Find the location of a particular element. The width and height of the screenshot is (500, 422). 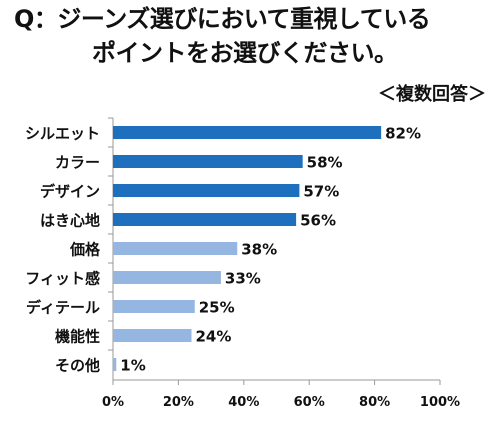

x-tick-label: 60% is located at coordinates (309, 402).